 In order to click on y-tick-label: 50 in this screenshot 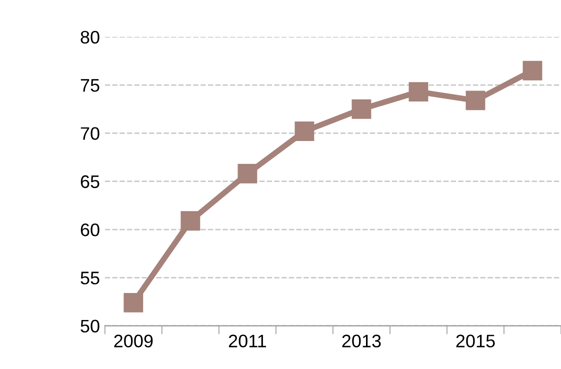, I will do `click(90, 326)`.